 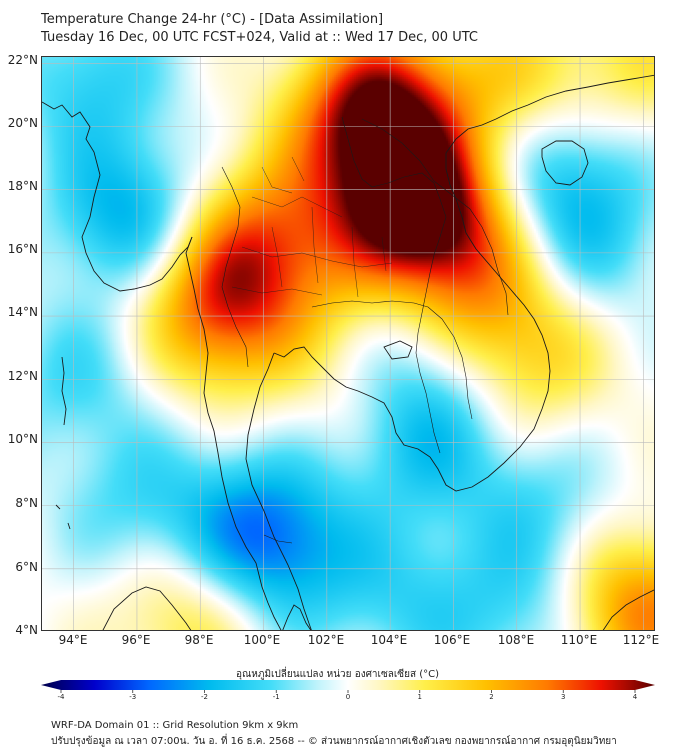 I want to click on colorbar-gradient, so click(x=348, y=685).